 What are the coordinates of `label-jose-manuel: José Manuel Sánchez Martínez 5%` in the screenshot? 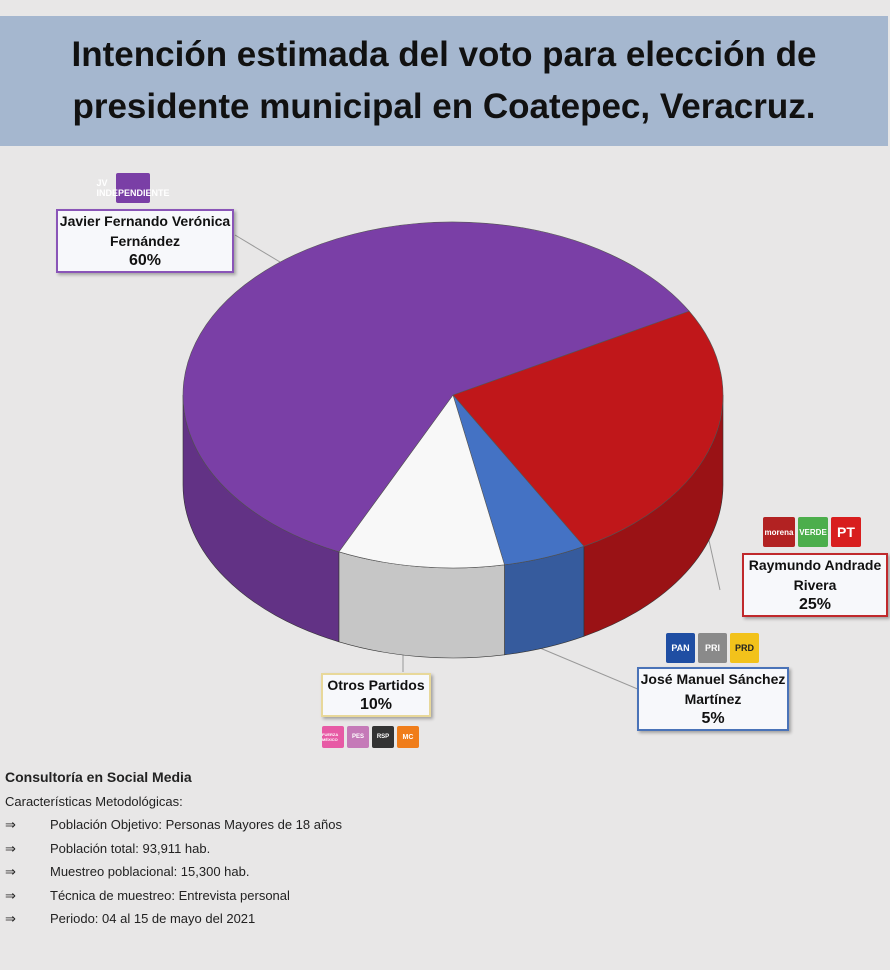 It's located at (713, 699).